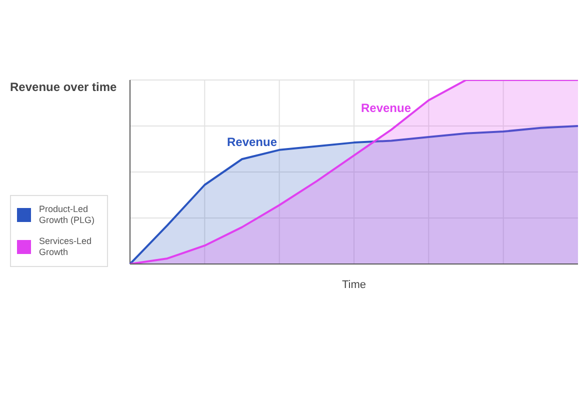  Describe the element at coordinates (354, 285) in the screenshot. I see `x-axis-title: Time` at that location.